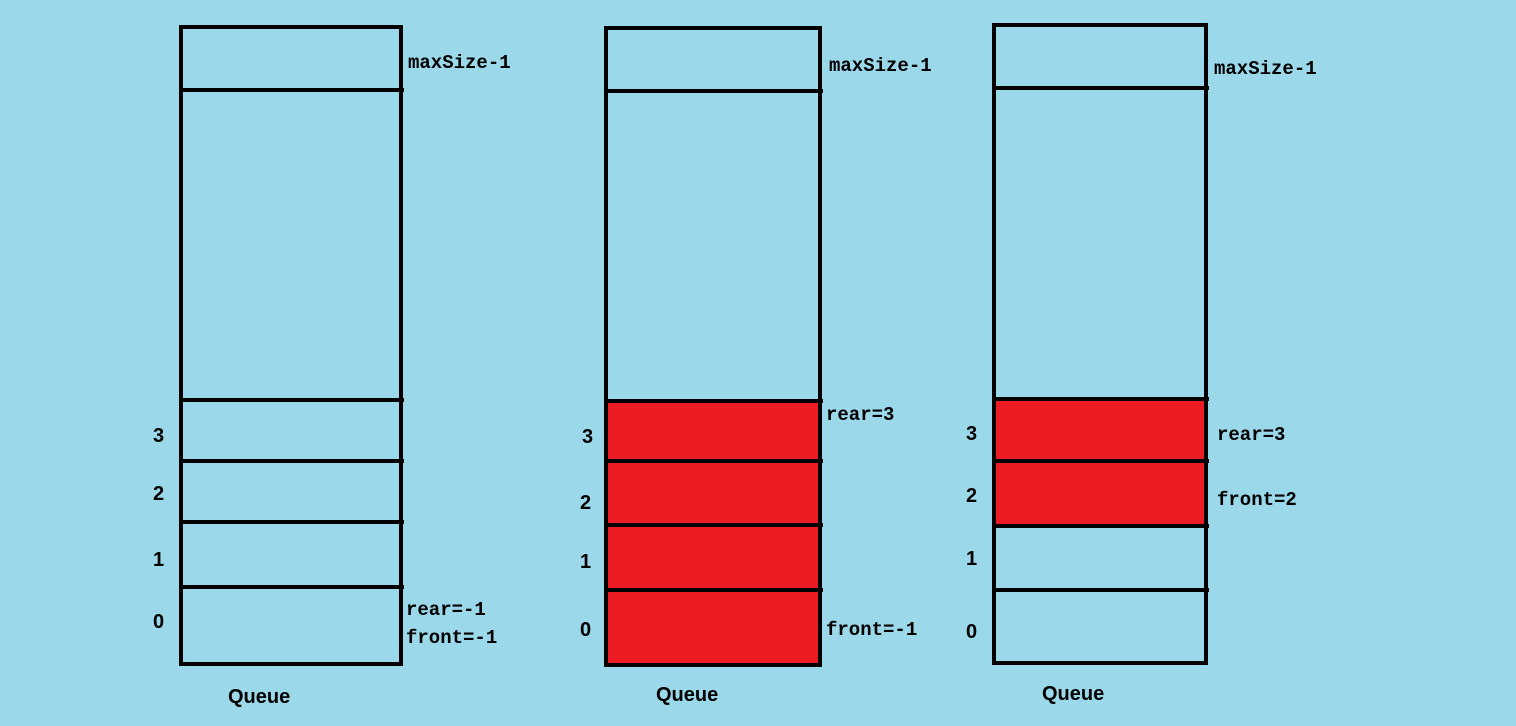 The image size is (1516, 726). Describe the element at coordinates (588, 437) in the screenshot. I see `queue-2-index-3: 3` at that location.